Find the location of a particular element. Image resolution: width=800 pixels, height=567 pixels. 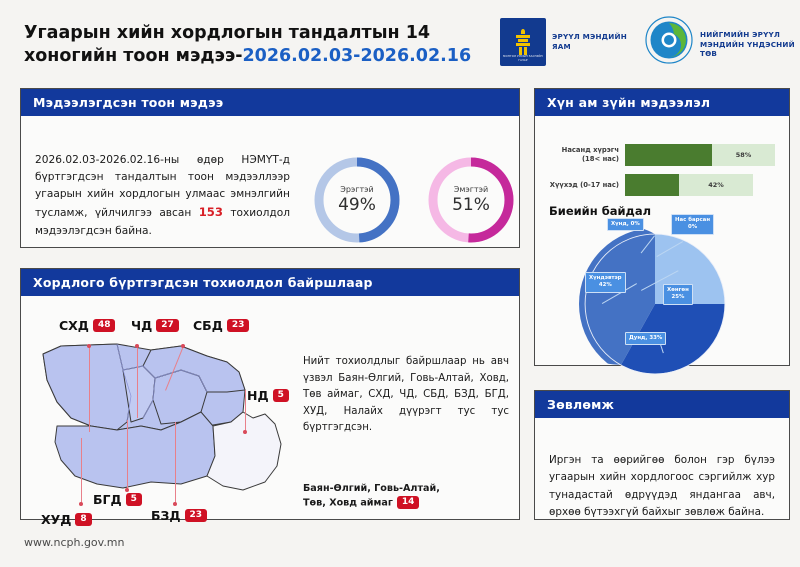

page-title-line2: хоногийн тоон мэдээ- is located at coordinates (133, 56).